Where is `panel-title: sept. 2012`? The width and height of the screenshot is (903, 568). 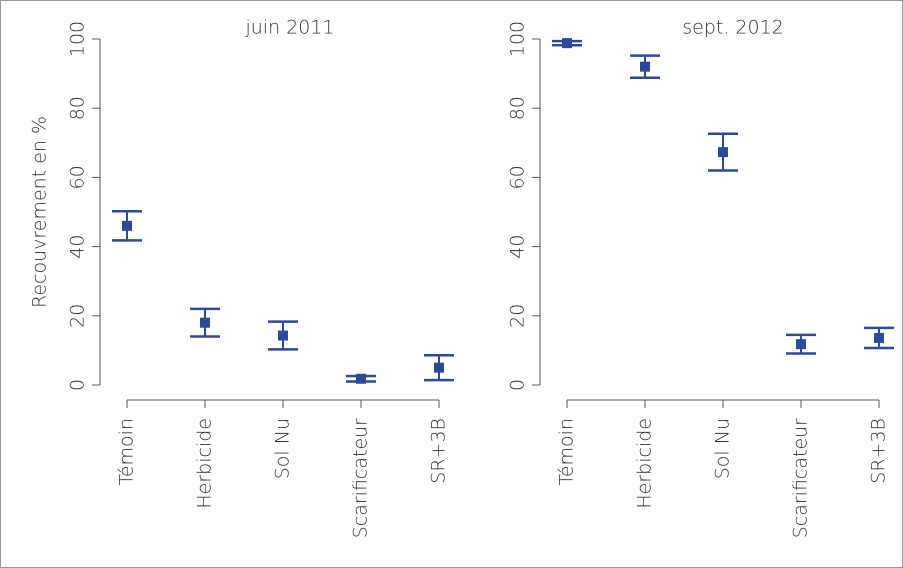 panel-title: sept. 2012 is located at coordinates (733, 28).